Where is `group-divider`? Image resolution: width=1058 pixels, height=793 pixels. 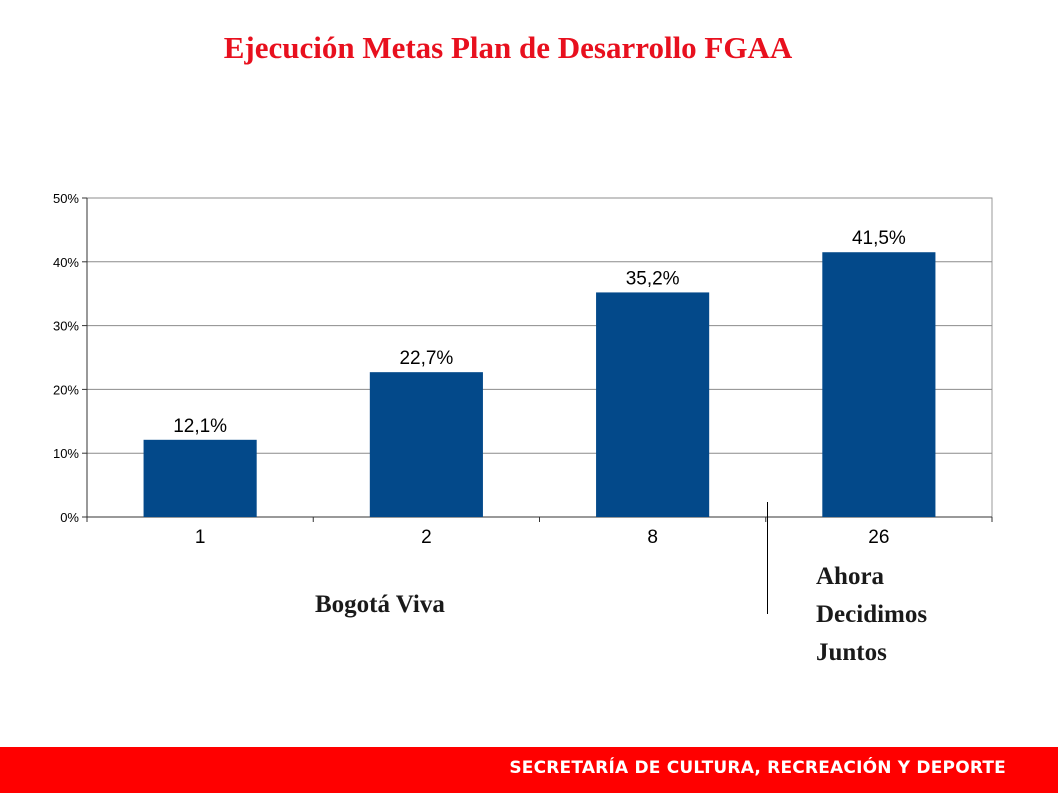
group-divider is located at coordinates (767, 558).